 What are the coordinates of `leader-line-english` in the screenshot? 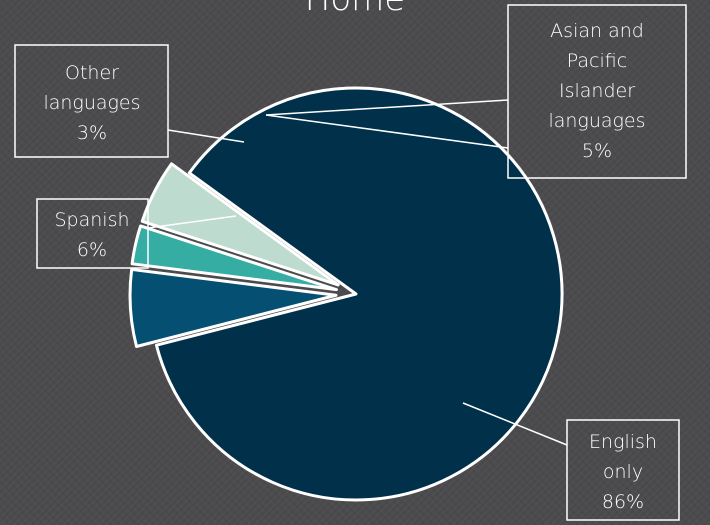 It's located at (515, 424).